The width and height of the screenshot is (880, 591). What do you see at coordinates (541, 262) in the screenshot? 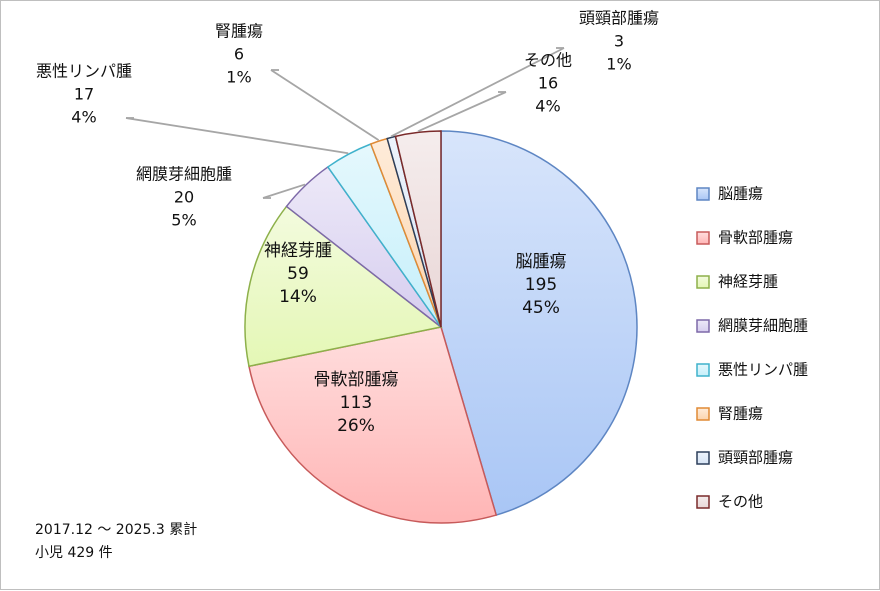
I see `slice-label-name: 脳腫瘍` at bounding box center [541, 262].